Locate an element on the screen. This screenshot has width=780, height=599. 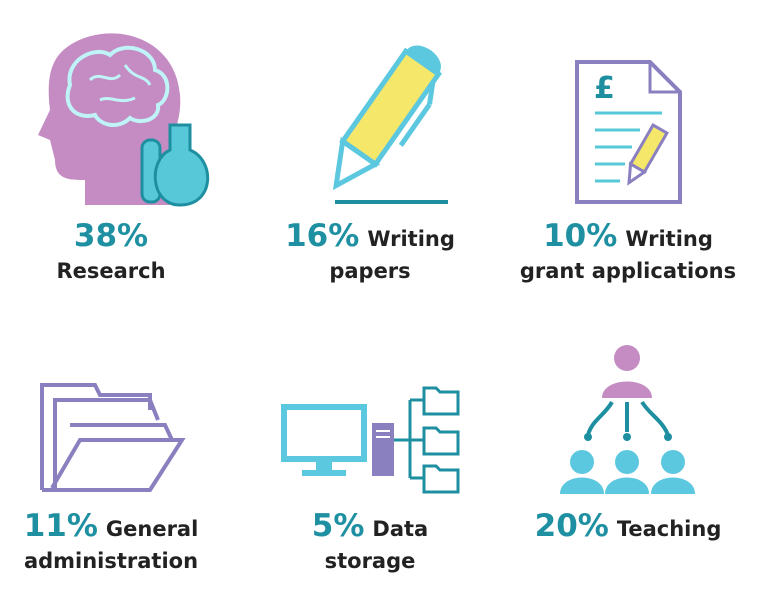
item-heading: 20% Teaching is located at coordinates (628, 526).